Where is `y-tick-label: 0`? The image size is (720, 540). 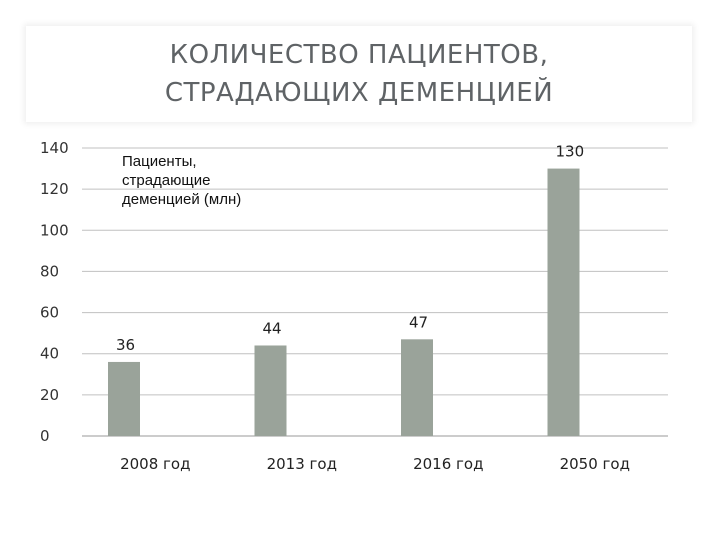 y-tick-label: 0 is located at coordinates (45, 436).